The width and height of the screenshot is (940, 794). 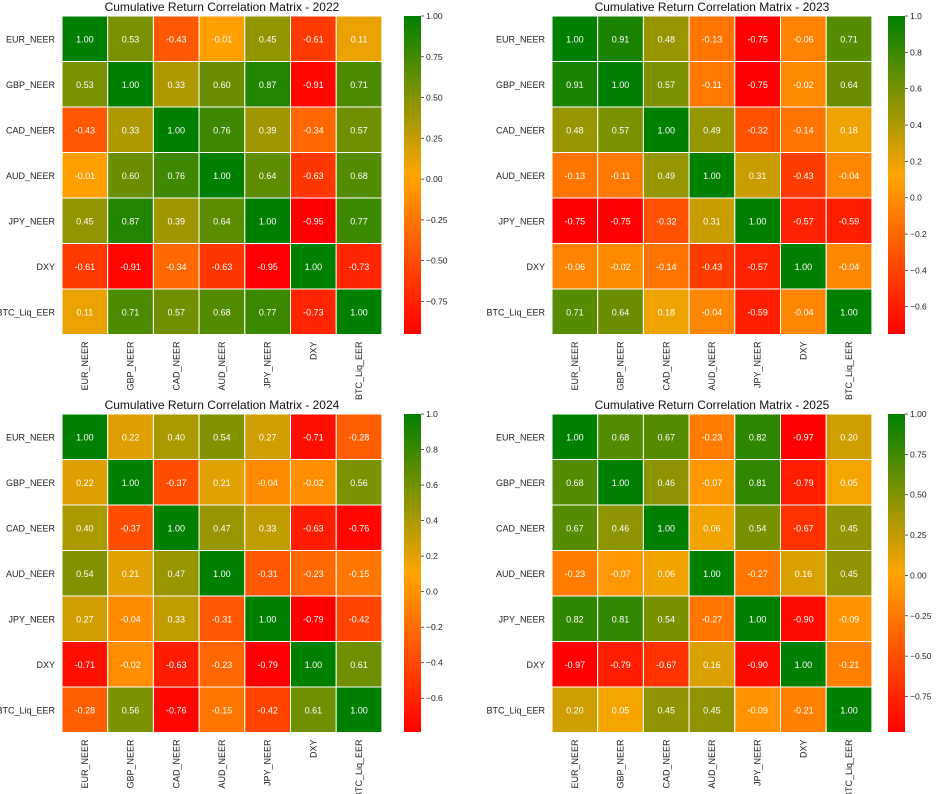 What do you see at coordinates (918, 495) in the screenshot?
I see `colorbar-tick-label: 0.50` at bounding box center [918, 495].